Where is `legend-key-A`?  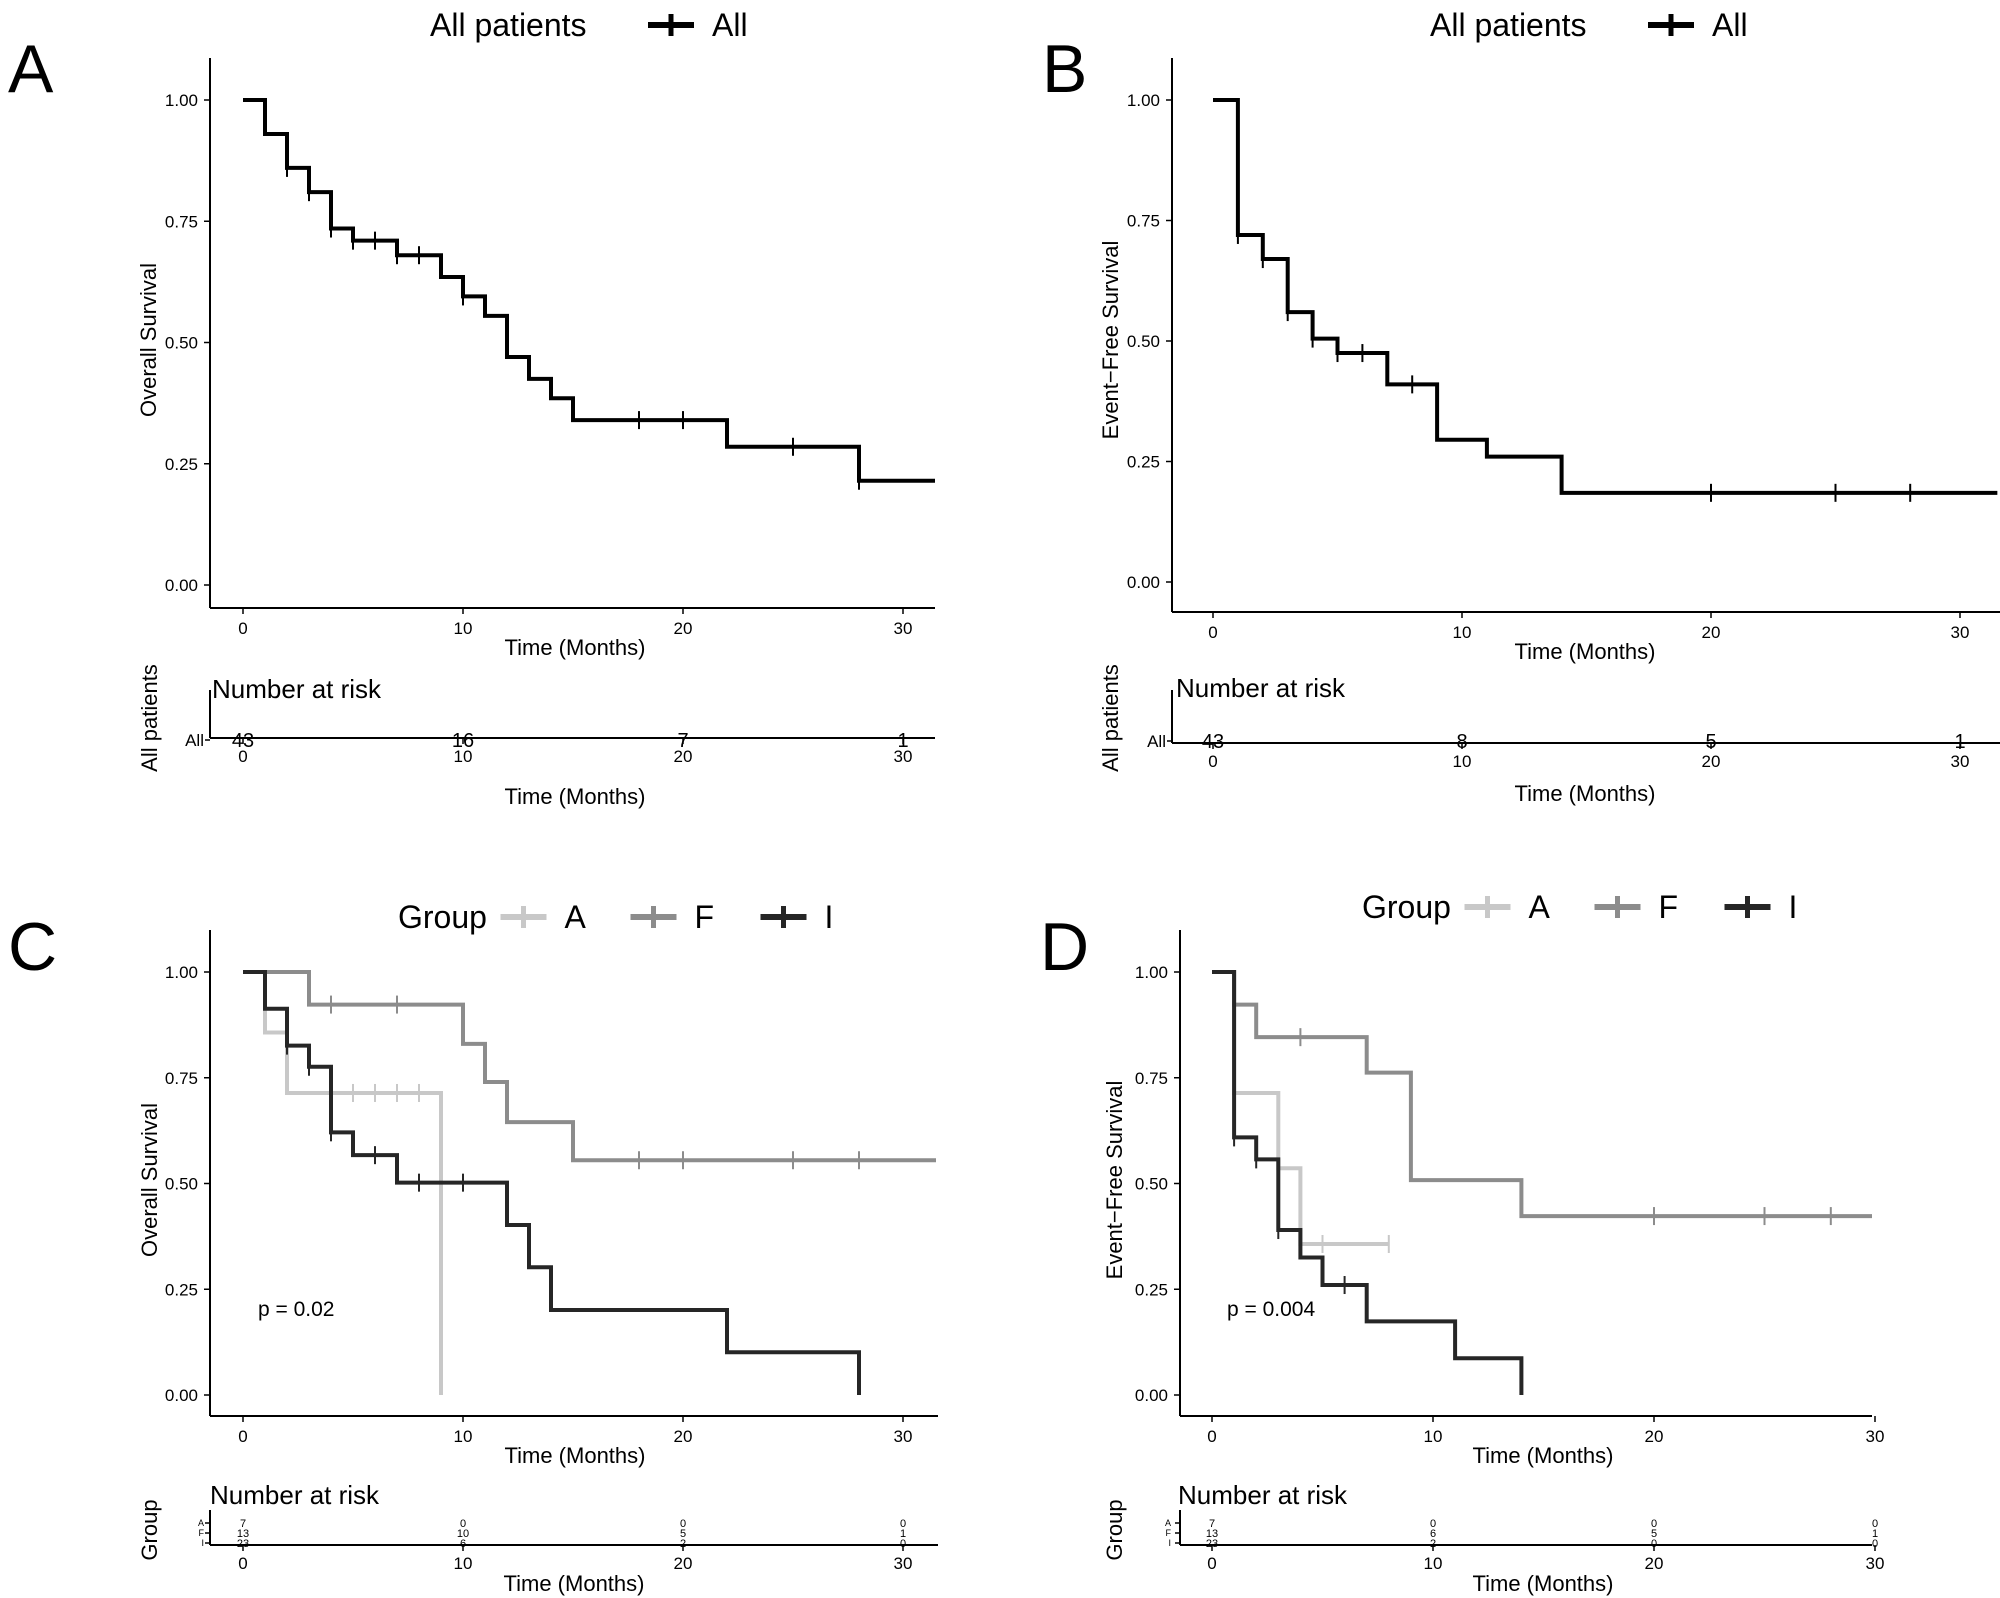
legend-key-A is located at coordinates (1487, 907).